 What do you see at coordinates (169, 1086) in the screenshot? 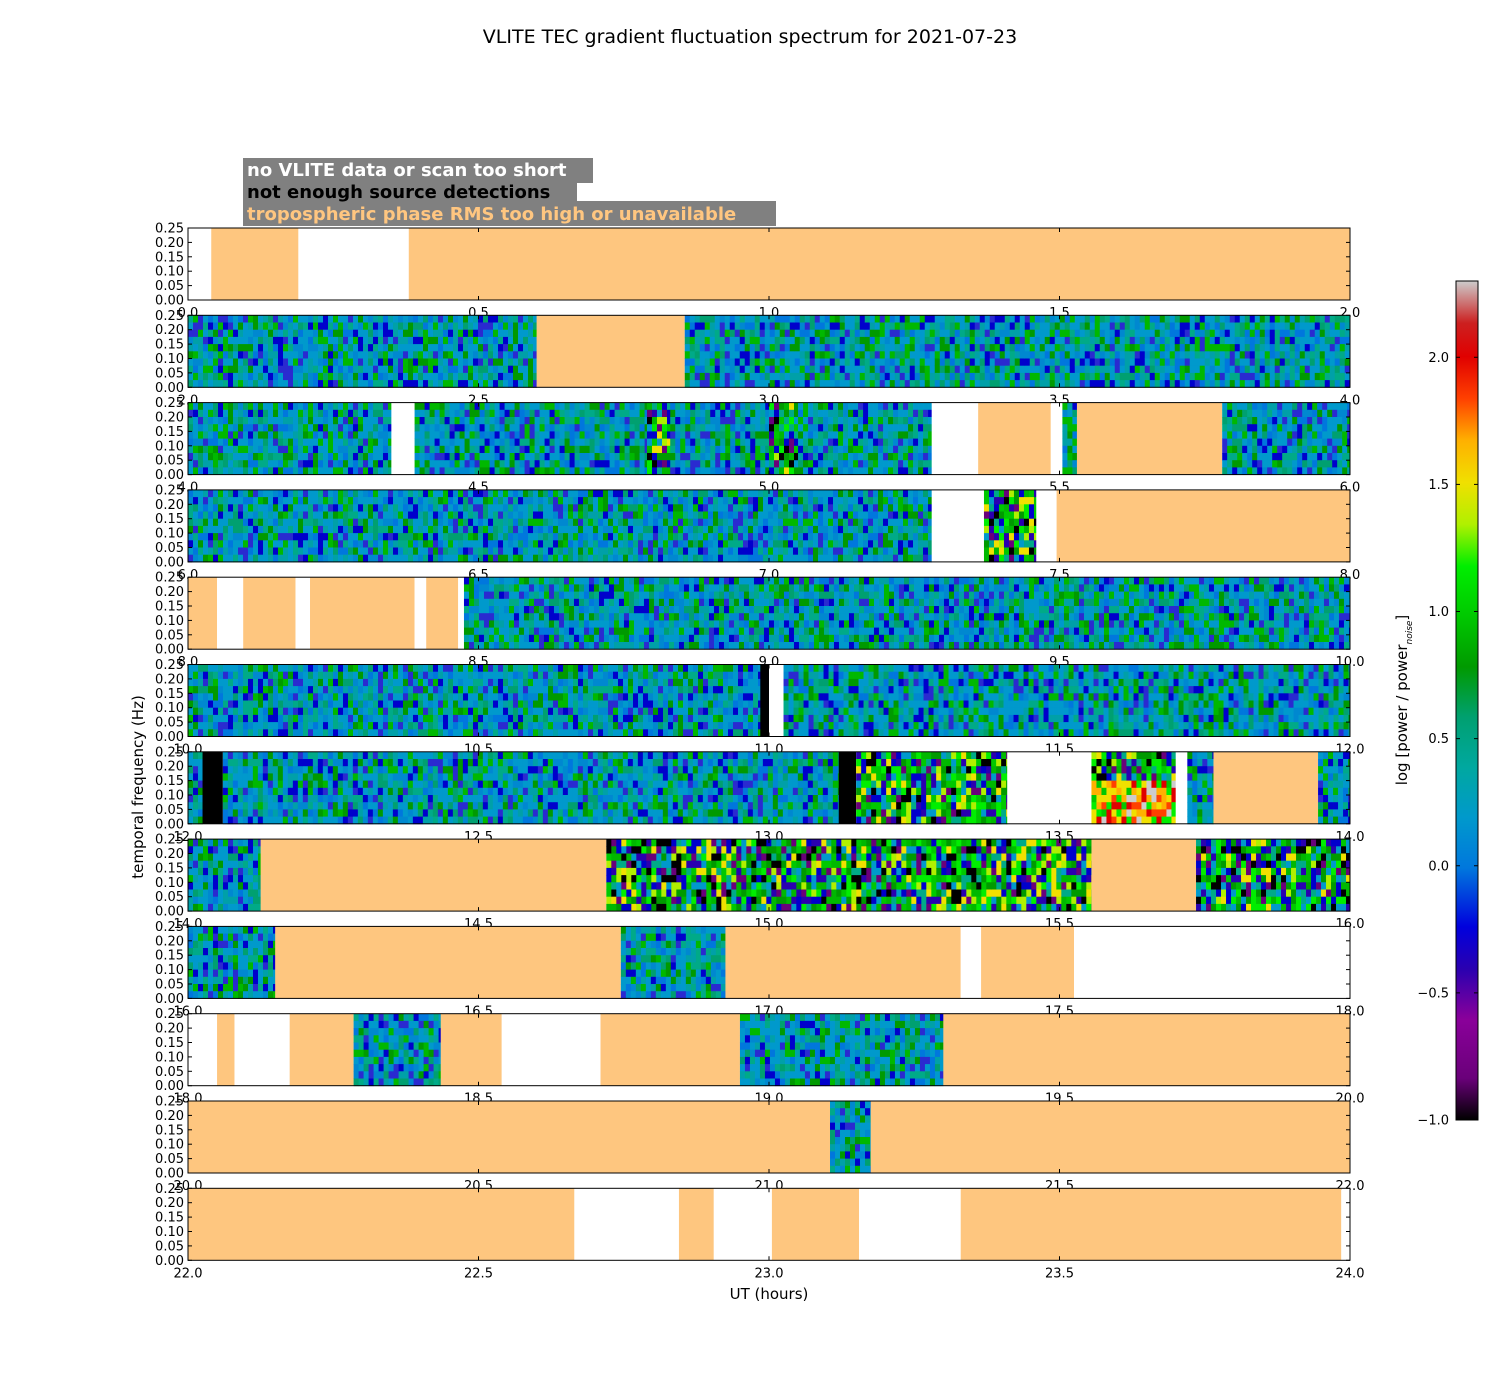
I see `panel-10-ytick-label: 0.00` at bounding box center [169, 1086].